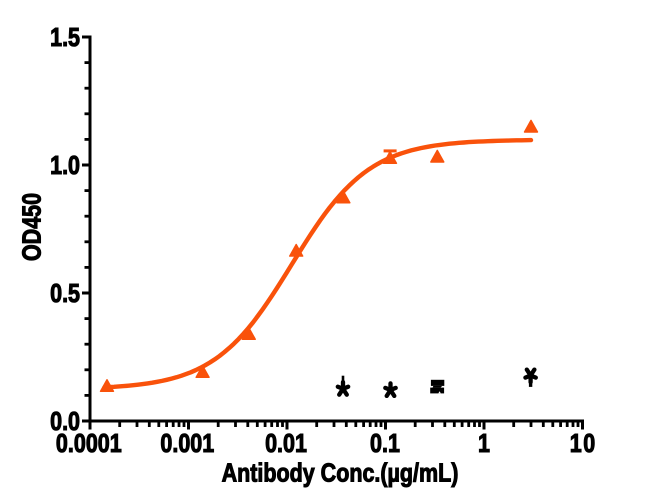  I want to click on svg-text: 10, so click(583, 445).